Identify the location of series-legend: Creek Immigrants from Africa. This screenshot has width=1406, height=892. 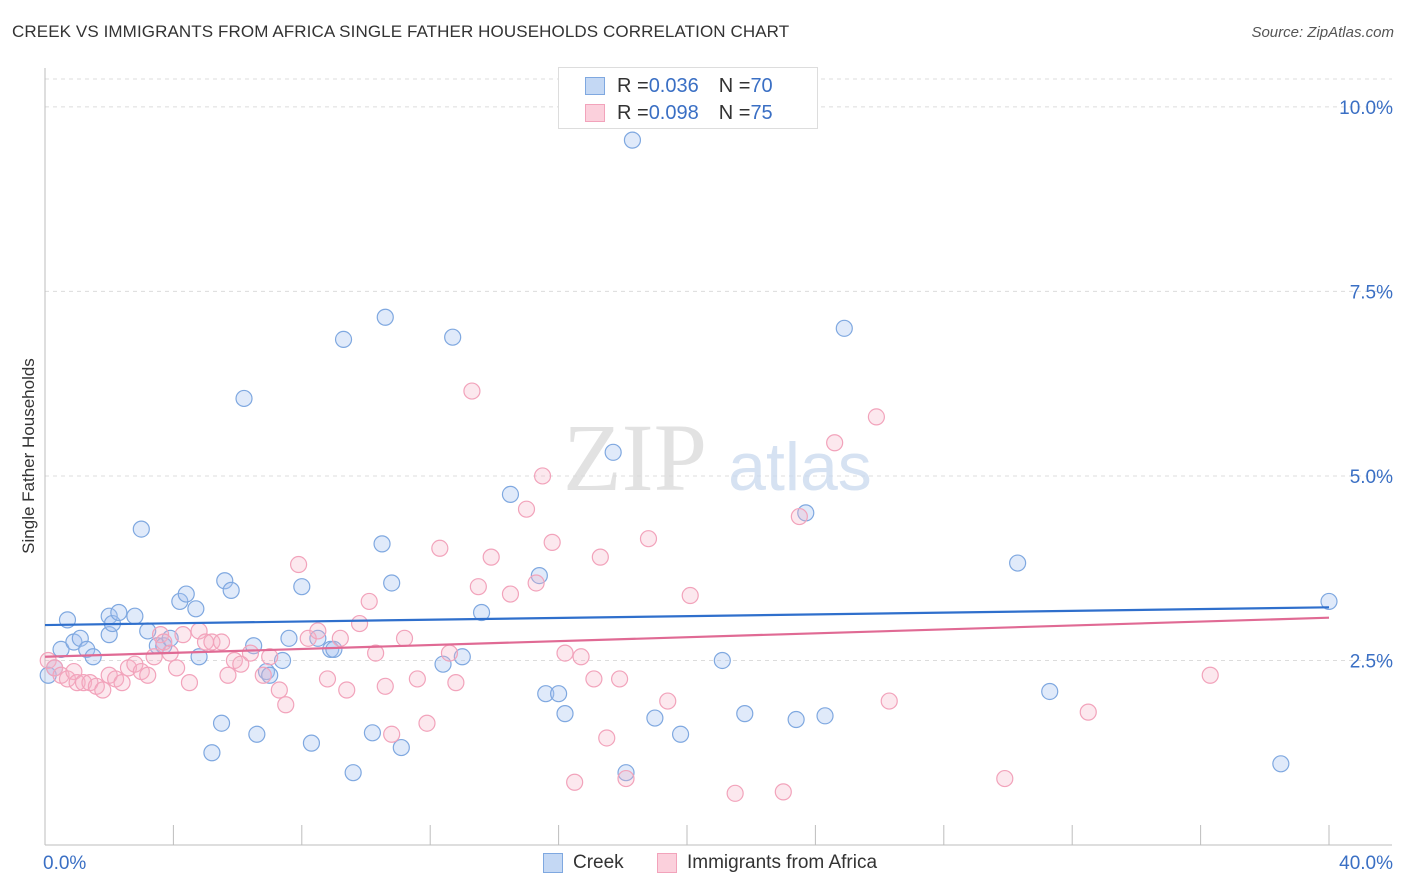
(703, 864).